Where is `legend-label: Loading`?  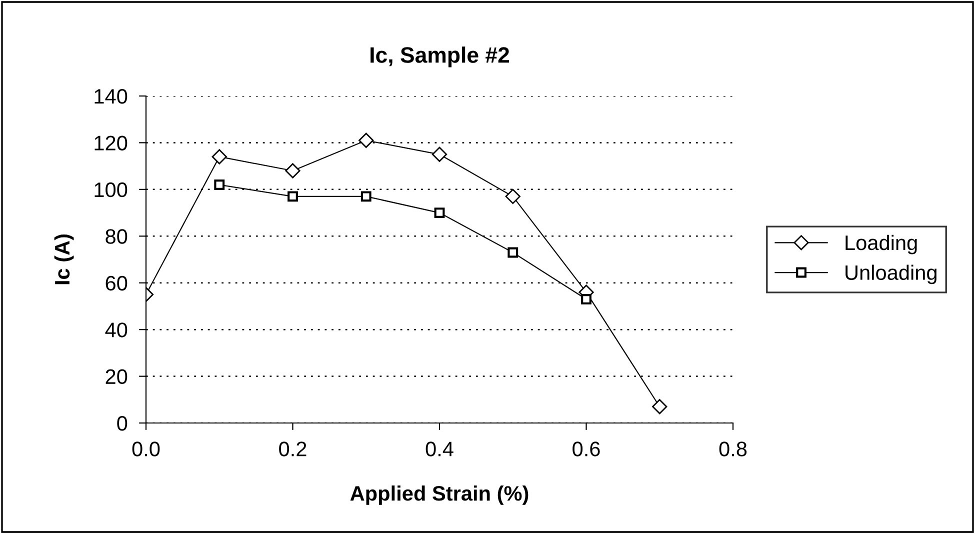
legend-label: Loading is located at coordinates (881, 244).